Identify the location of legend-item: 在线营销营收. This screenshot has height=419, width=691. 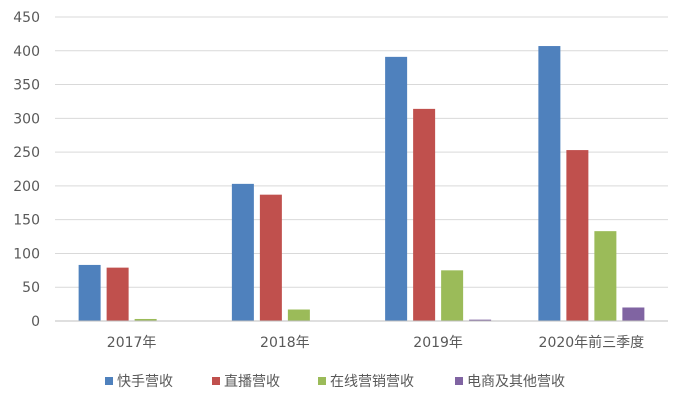
(366, 382).